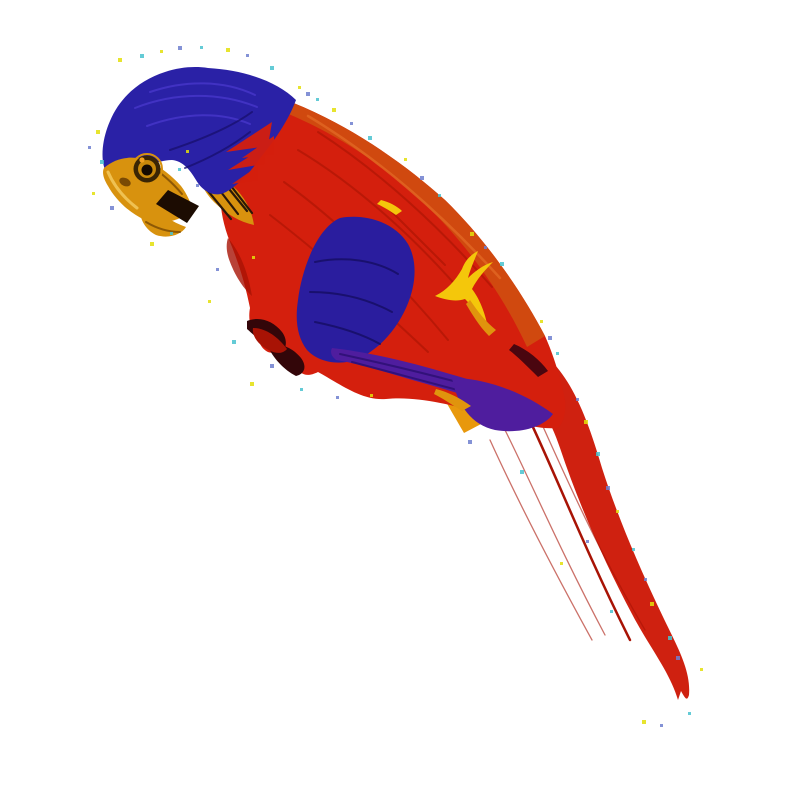 The image size is (800, 800). I want to click on foot-red-toe, so click(269, 340).